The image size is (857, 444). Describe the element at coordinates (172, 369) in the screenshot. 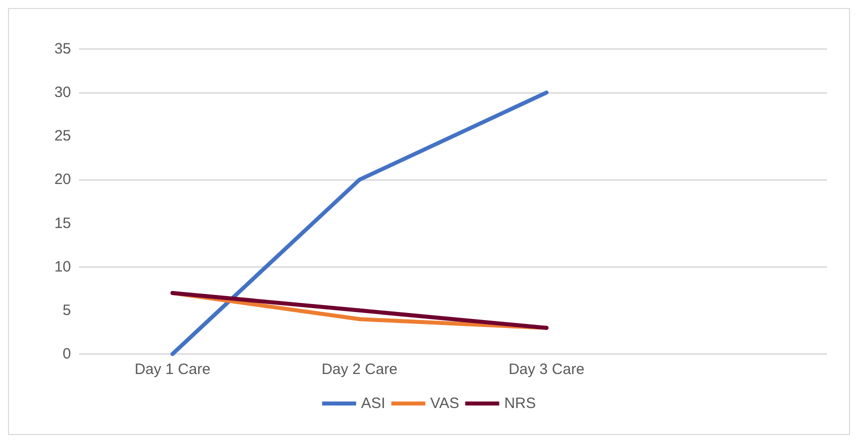

I see `x-tick-label: Day 1 Care` at that location.